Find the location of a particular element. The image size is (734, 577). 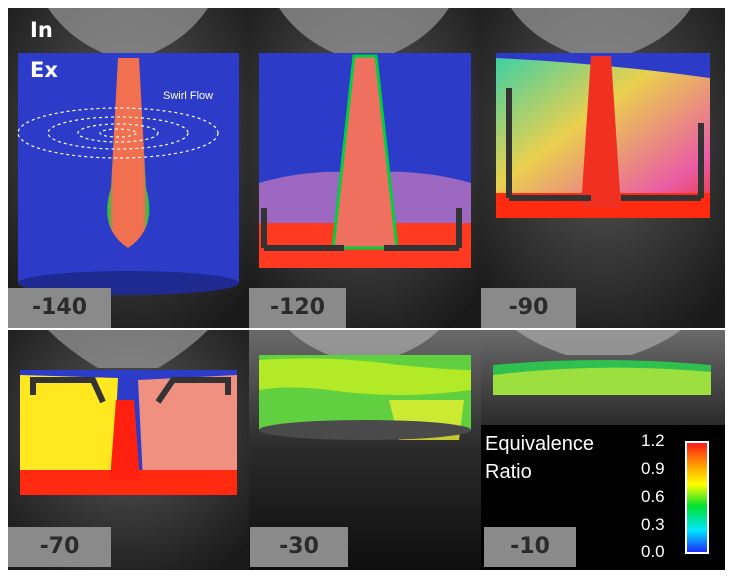

crank-angle-label: -30 is located at coordinates (299, 547).